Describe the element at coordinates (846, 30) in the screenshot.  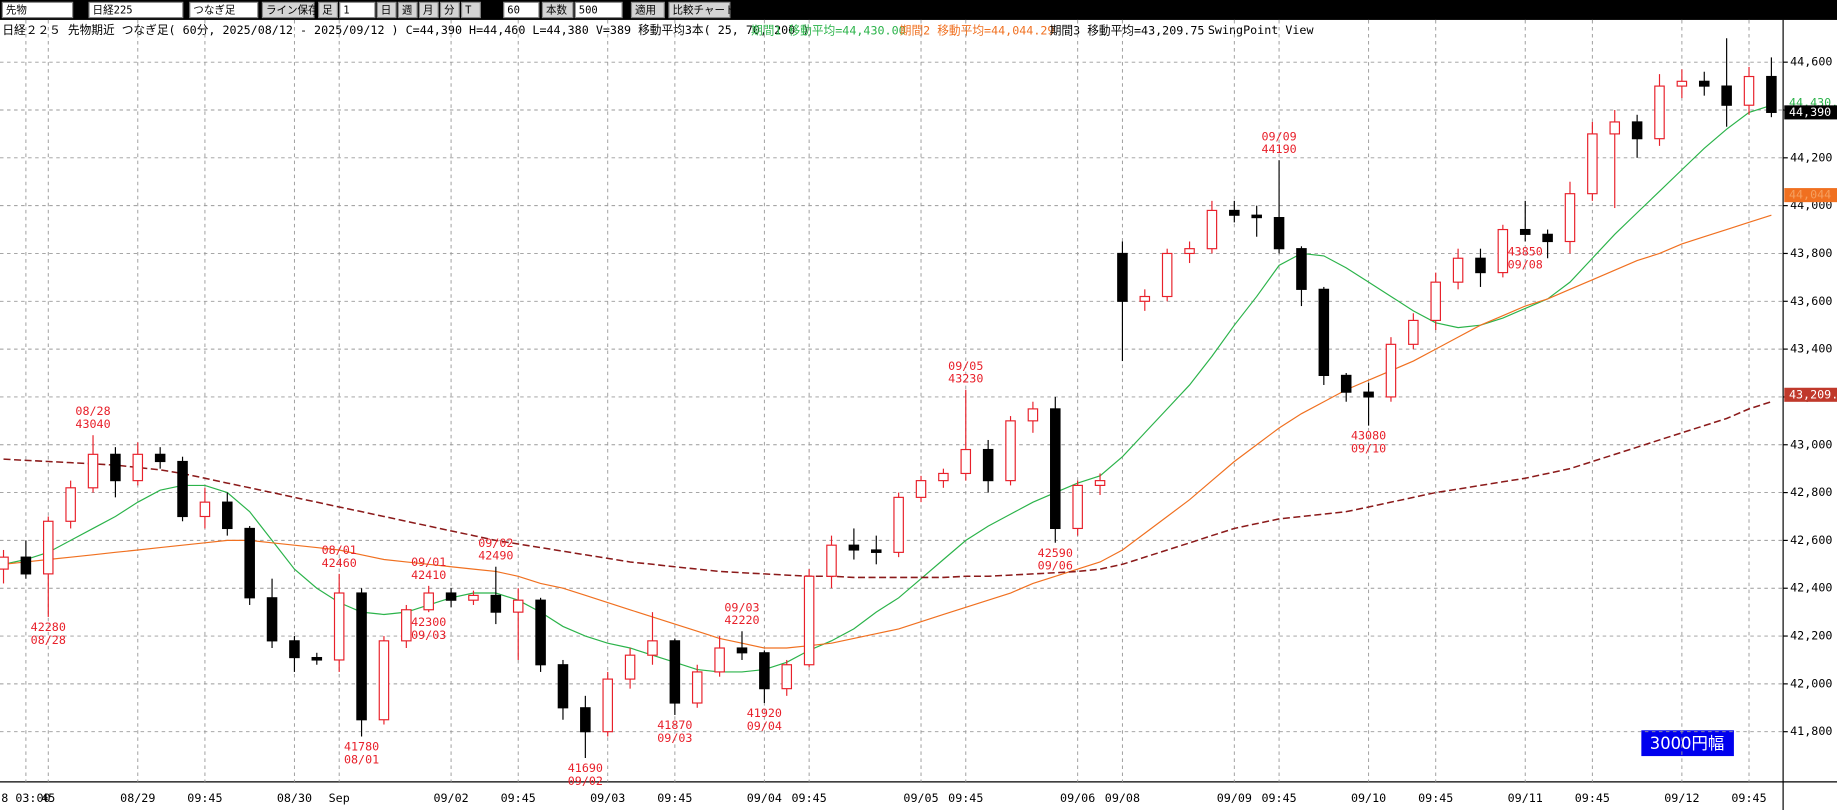
I see `legend-label: 移動平均=44,430.00` at that location.